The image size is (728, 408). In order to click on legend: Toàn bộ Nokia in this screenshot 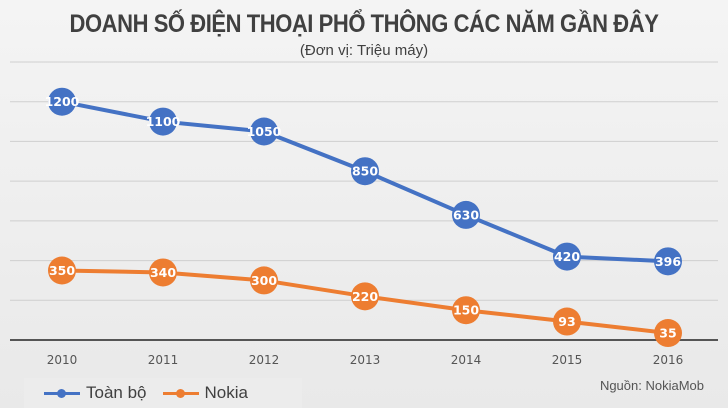, I will do `click(163, 393)`.